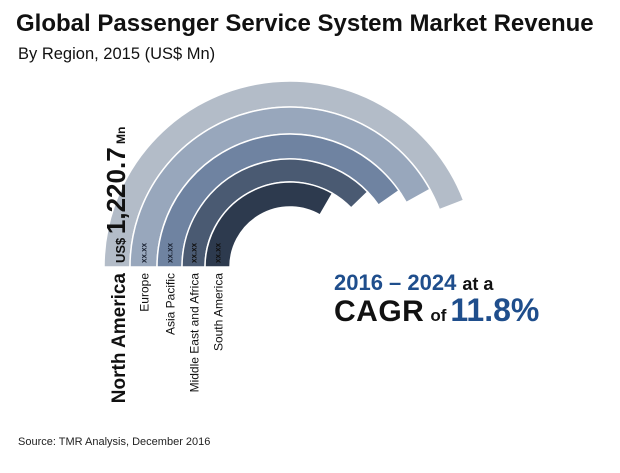  Describe the element at coordinates (171, 304) in the screenshot. I see `category-label-asia-pacific: Asia Pacific` at that location.